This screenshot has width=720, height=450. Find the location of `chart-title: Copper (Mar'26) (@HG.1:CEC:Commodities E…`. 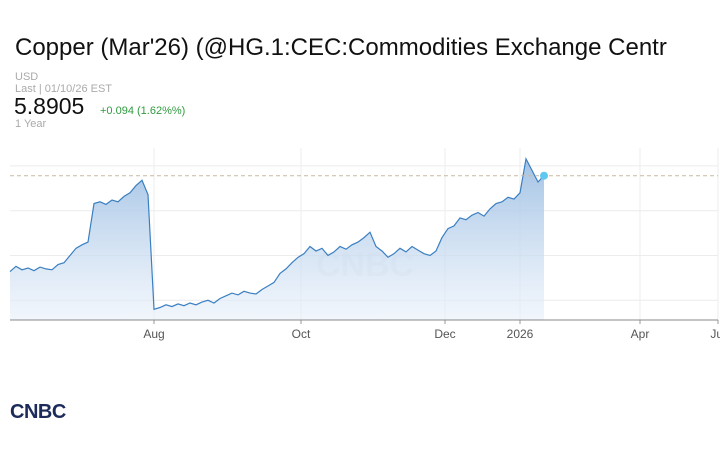

chart-title: Copper (Mar'26) (@HG.1:CEC:Commodities E… is located at coordinates (341, 47).